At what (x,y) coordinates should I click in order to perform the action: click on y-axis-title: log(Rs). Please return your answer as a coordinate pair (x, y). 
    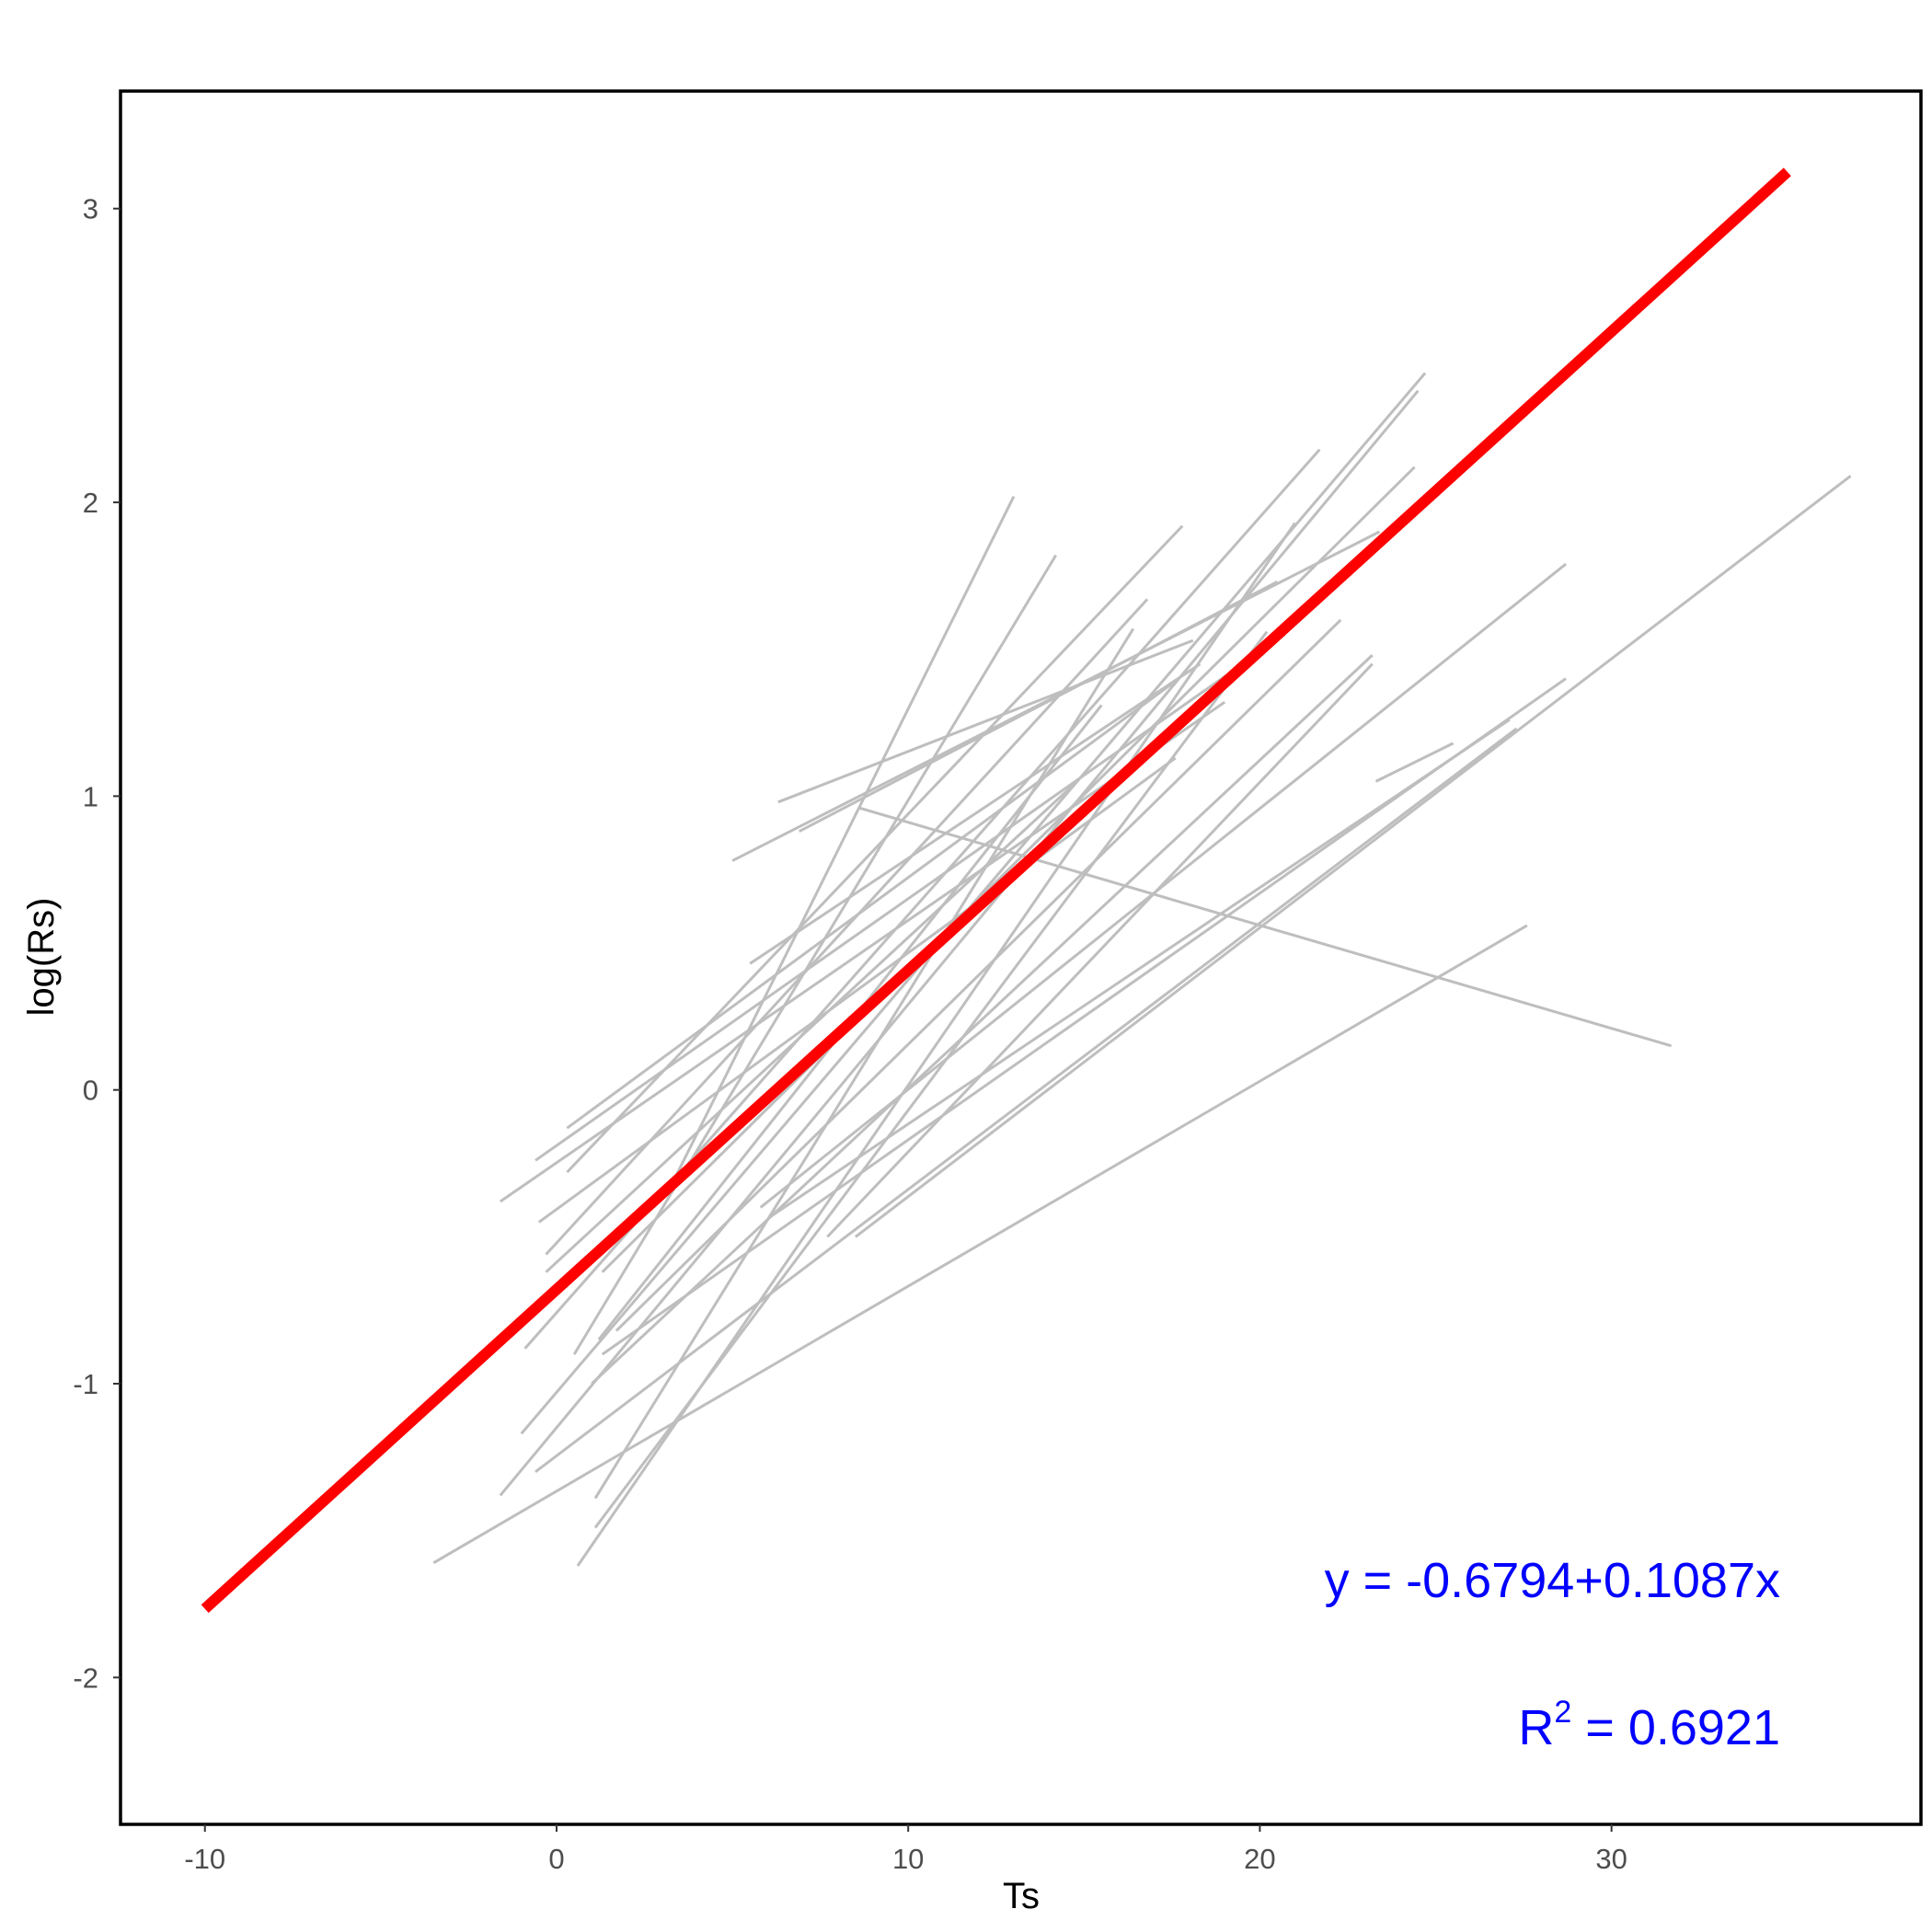
    Looking at the image, I should click on (41, 957).